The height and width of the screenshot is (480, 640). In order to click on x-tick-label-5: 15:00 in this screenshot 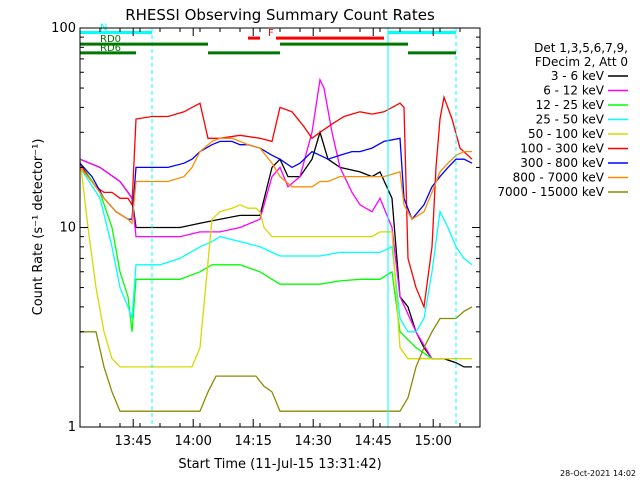, I will do `click(432, 441)`.